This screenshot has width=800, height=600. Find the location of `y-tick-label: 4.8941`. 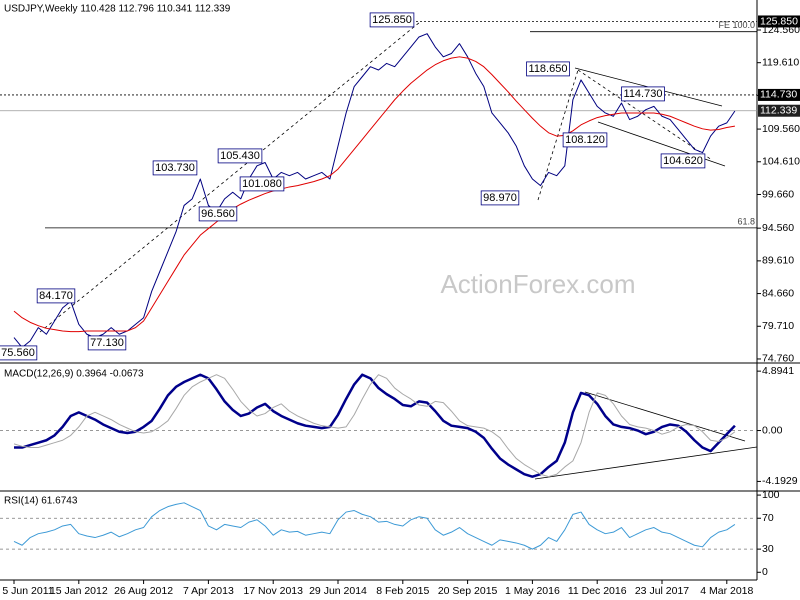

y-tick-label: 4.8941 is located at coordinates (778, 371).